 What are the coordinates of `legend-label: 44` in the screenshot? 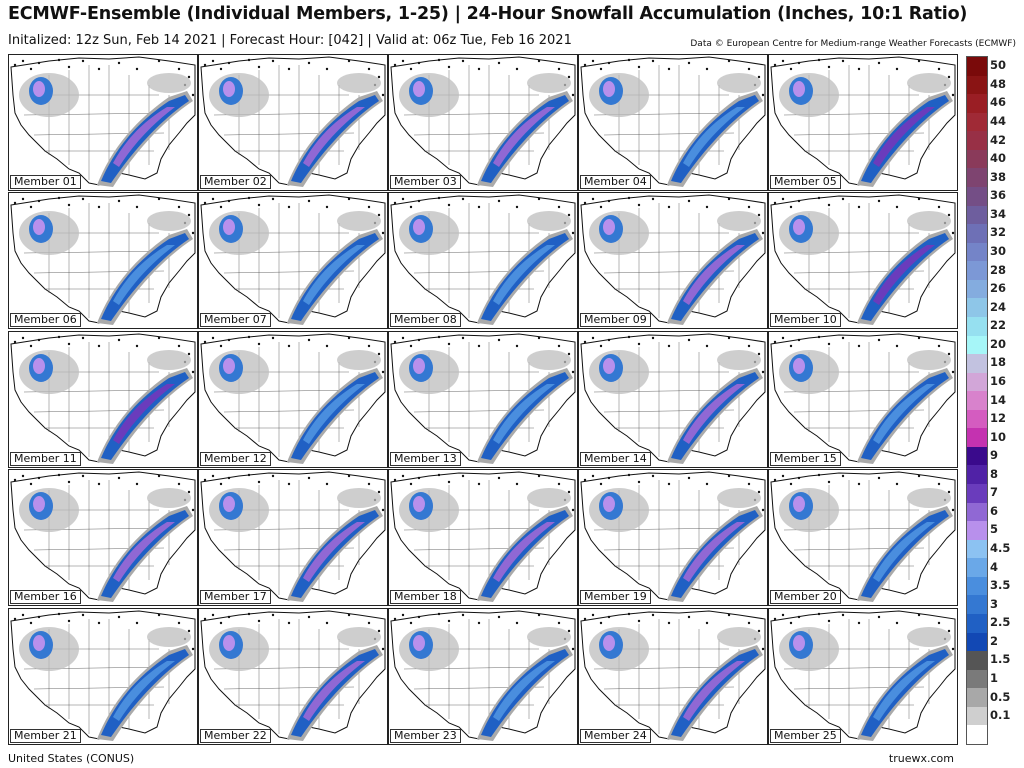 It's located at (998, 120).